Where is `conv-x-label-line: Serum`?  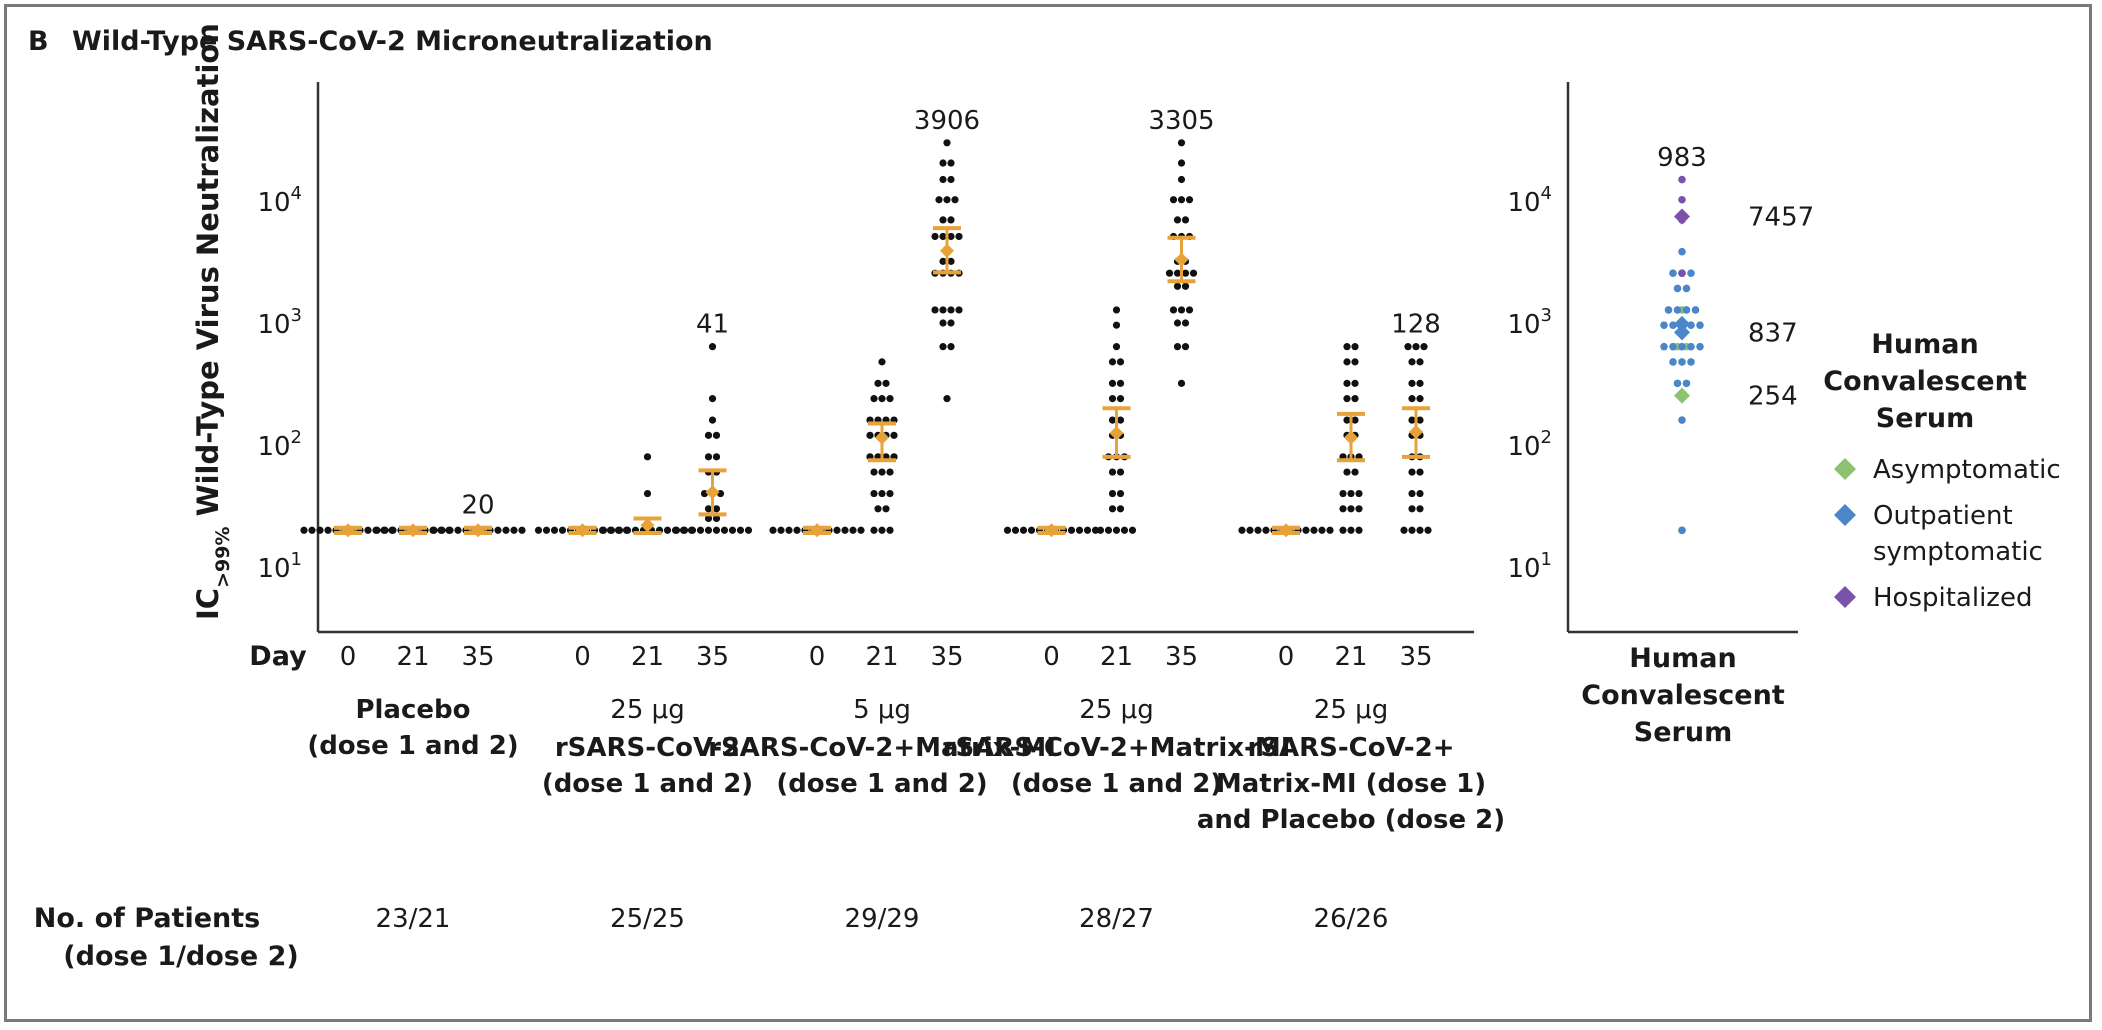
conv-x-label-line: Serum is located at coordinates (1683, 732).